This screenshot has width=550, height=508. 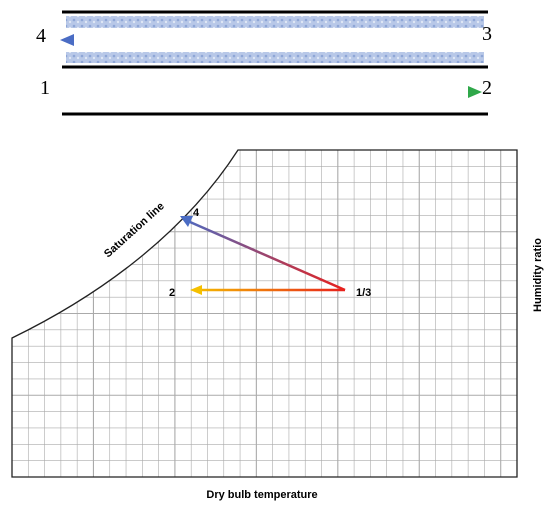 I want to click on x-axis-label: Dry bulb temperature, so click(x=261, y=495).